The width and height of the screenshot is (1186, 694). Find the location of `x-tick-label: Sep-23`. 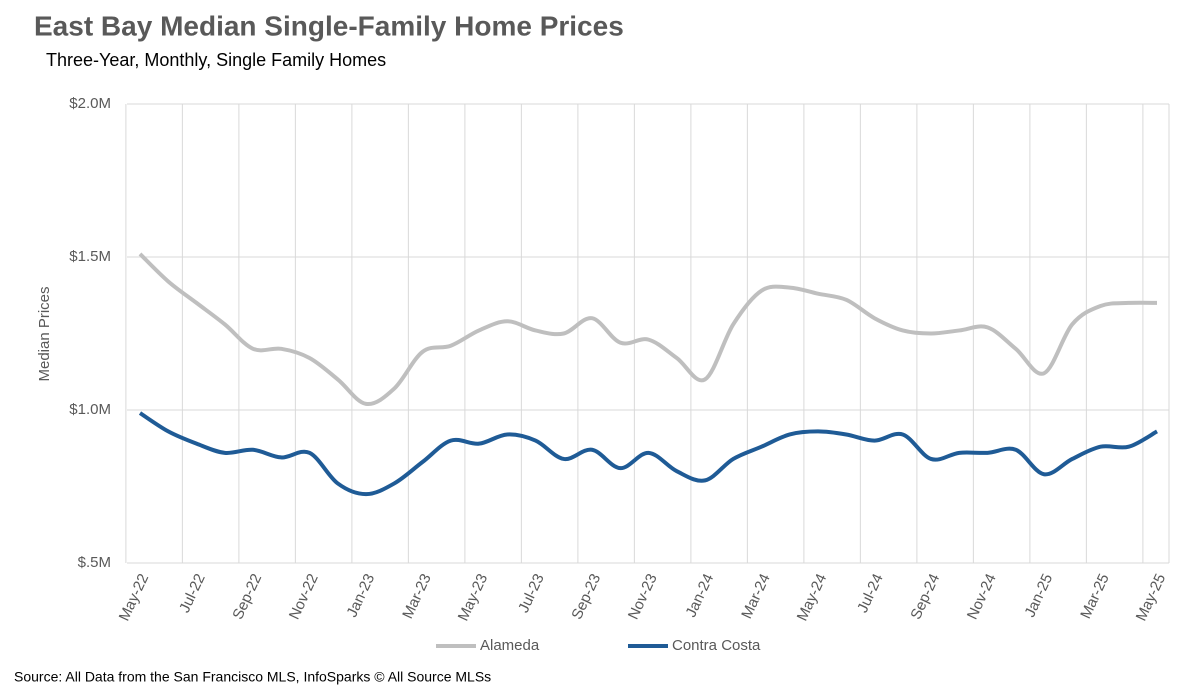

x-tick-label: Sep-23 is located at coordinates (586, 596).